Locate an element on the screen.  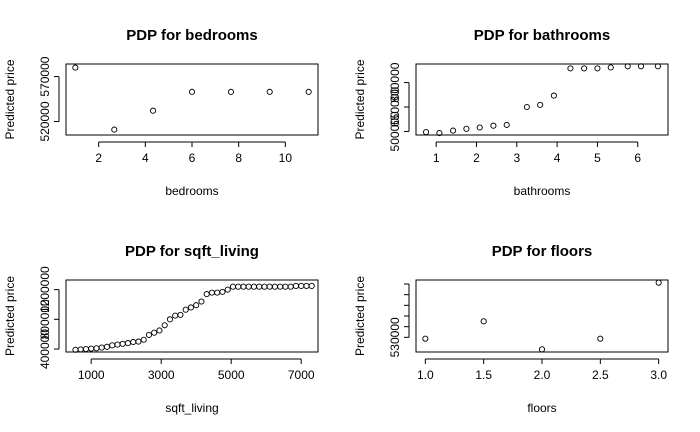
x-tick-label: 1 is located at coordinates (436, 158).